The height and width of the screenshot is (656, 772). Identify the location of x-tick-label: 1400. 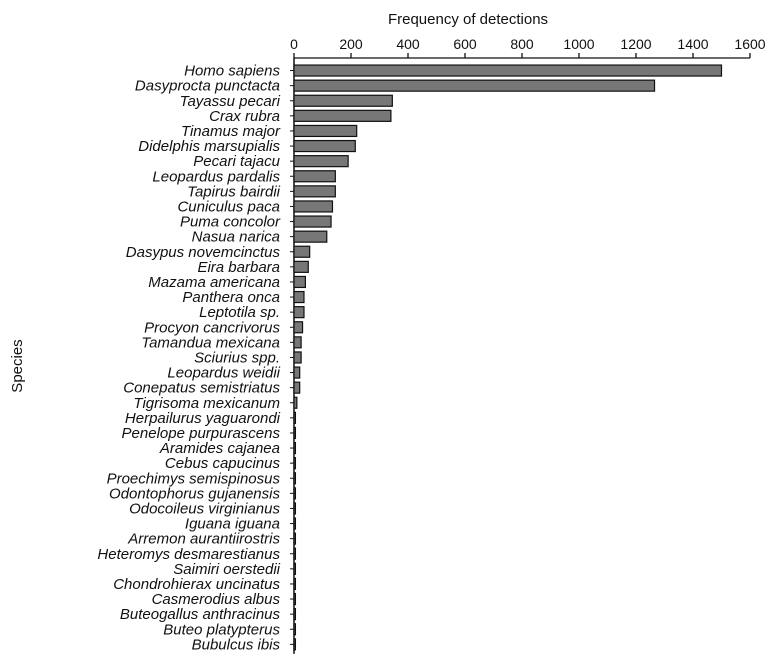
(692, 44).